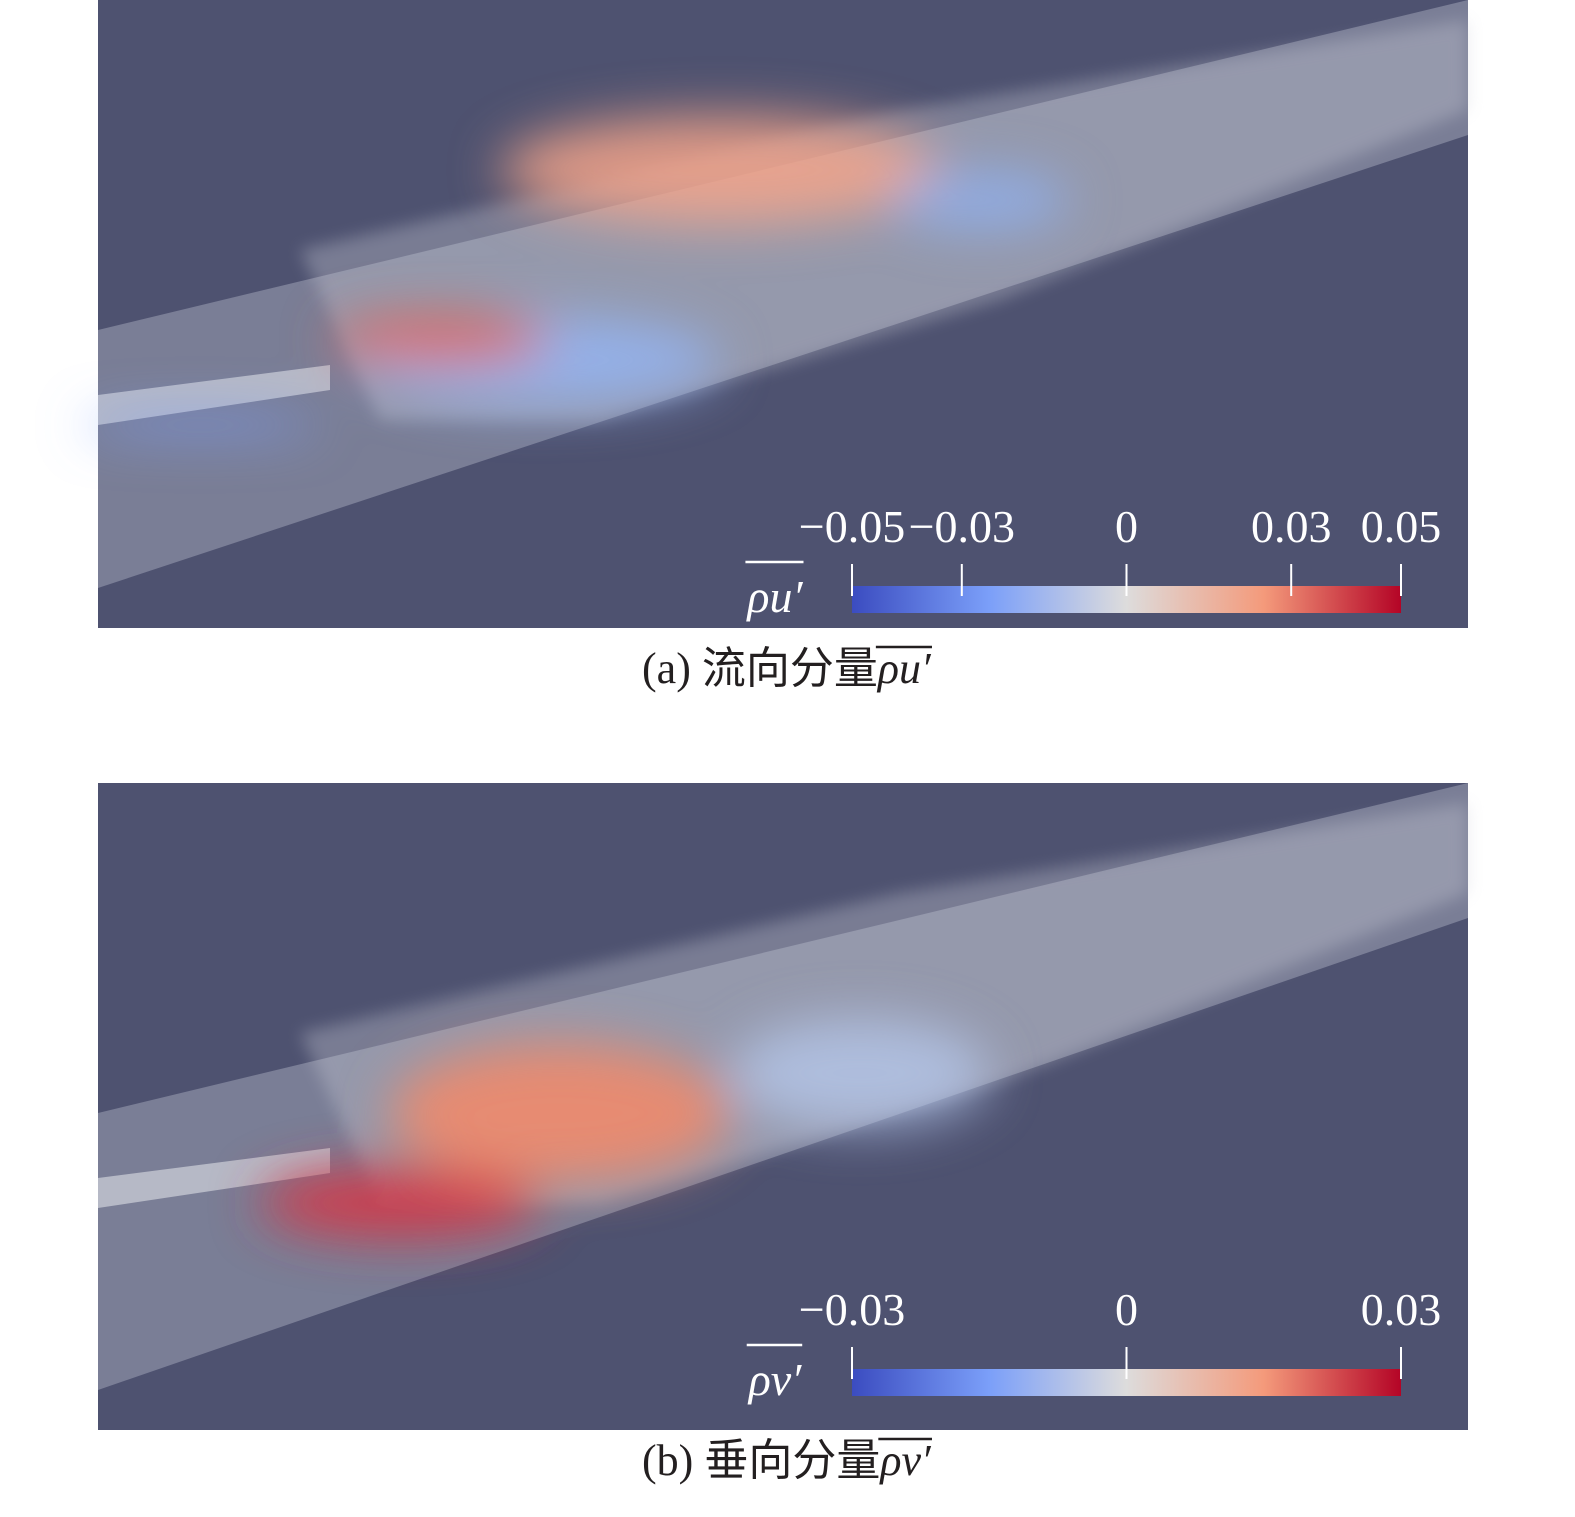 The width and height of the screenshot is (1575, 1517). I want to click on colorbar-tick-label: −0.05, so click(852, 526).